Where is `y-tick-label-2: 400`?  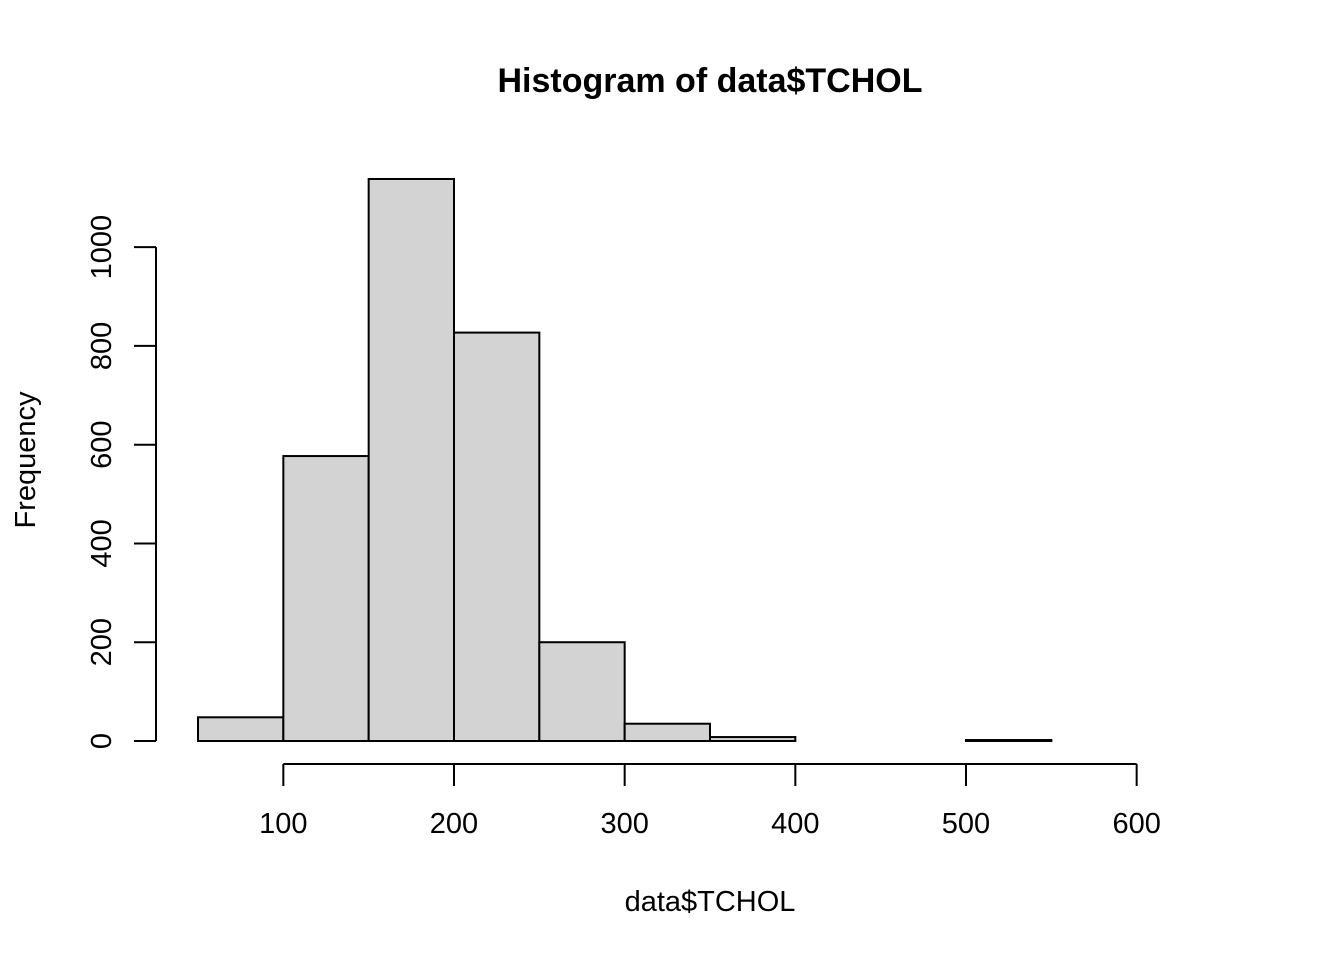
y-tick-label-2: 400 is located at coordinates (102, 543).